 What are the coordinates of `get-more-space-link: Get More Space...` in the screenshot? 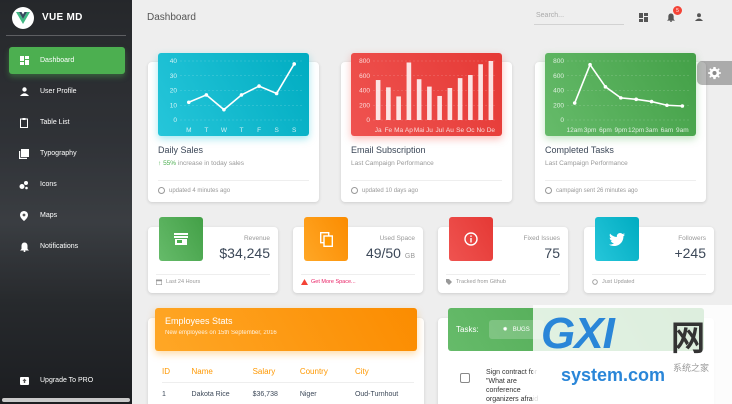 It's located at (333, 282).